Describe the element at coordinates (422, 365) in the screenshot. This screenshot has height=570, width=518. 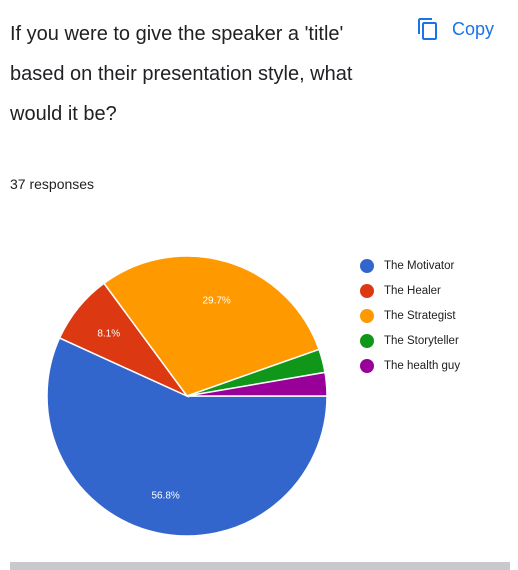
I see `legend-label: The health guy` at that location.